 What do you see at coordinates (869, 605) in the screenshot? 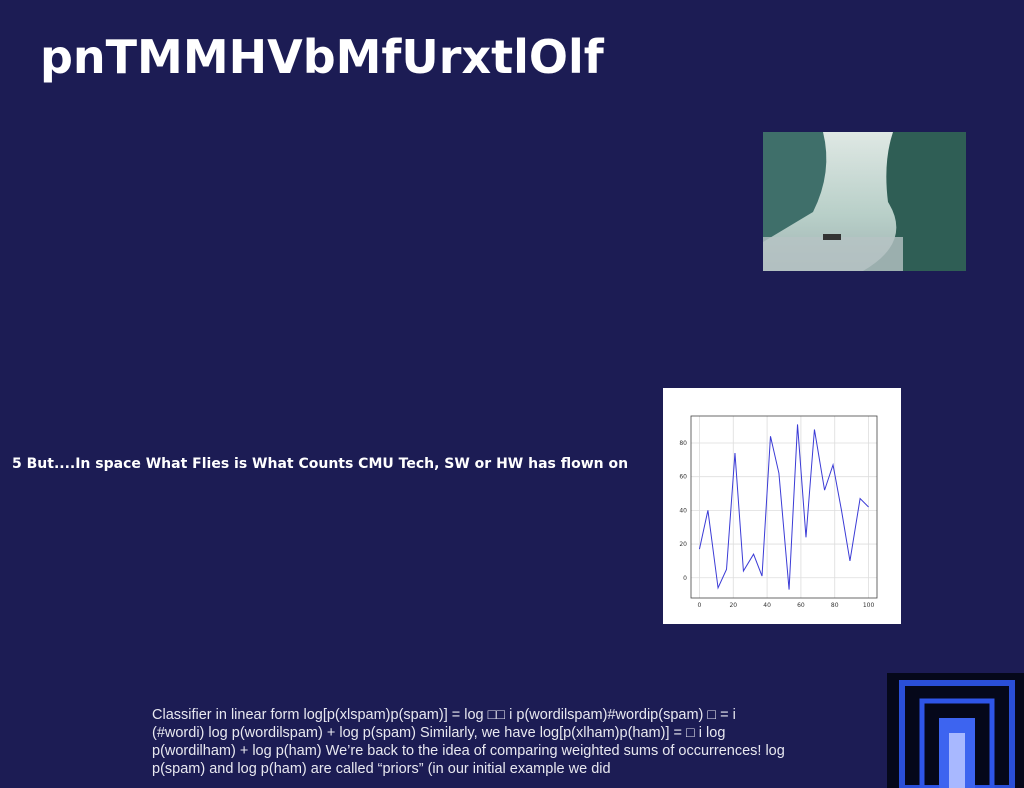
I see `x-tick-label: 100` at bounding box center [869, 605].